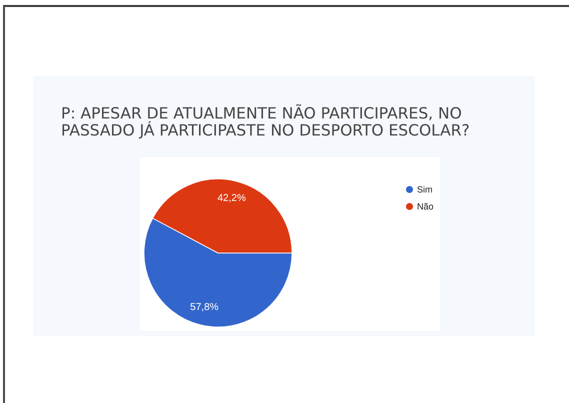 The width and height of the screenshot is (569, 403). Describe the element at coordinates (231, 198) in the screenshot. I see `data-label: 42,2%` at that location.